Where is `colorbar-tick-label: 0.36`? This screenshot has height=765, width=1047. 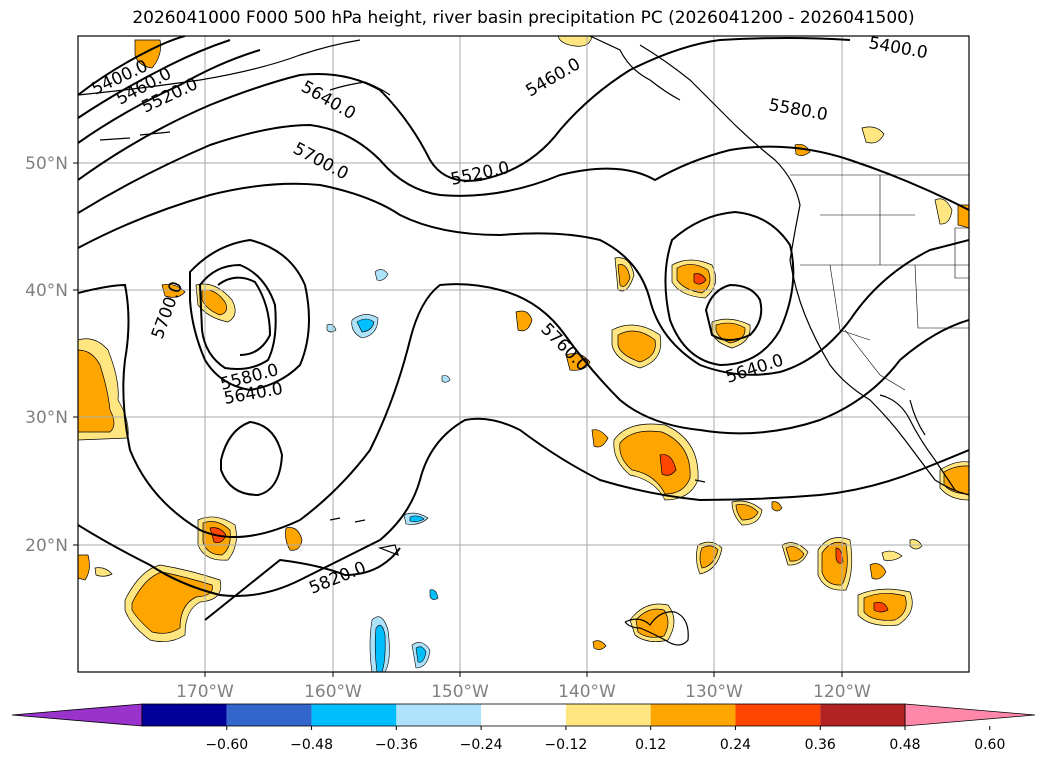
colorbar-tick-label: 0.36 is located at coordinates (820, 745).